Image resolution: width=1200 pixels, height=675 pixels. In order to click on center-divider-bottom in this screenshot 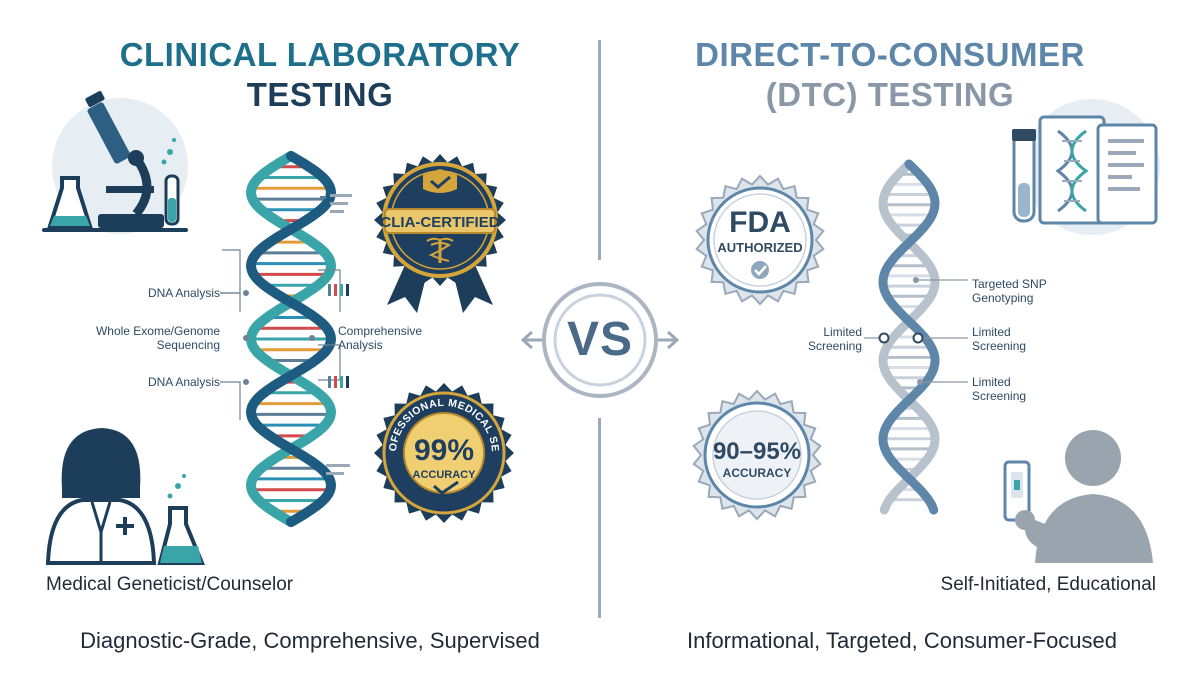, I will do `click(599, 518)`.